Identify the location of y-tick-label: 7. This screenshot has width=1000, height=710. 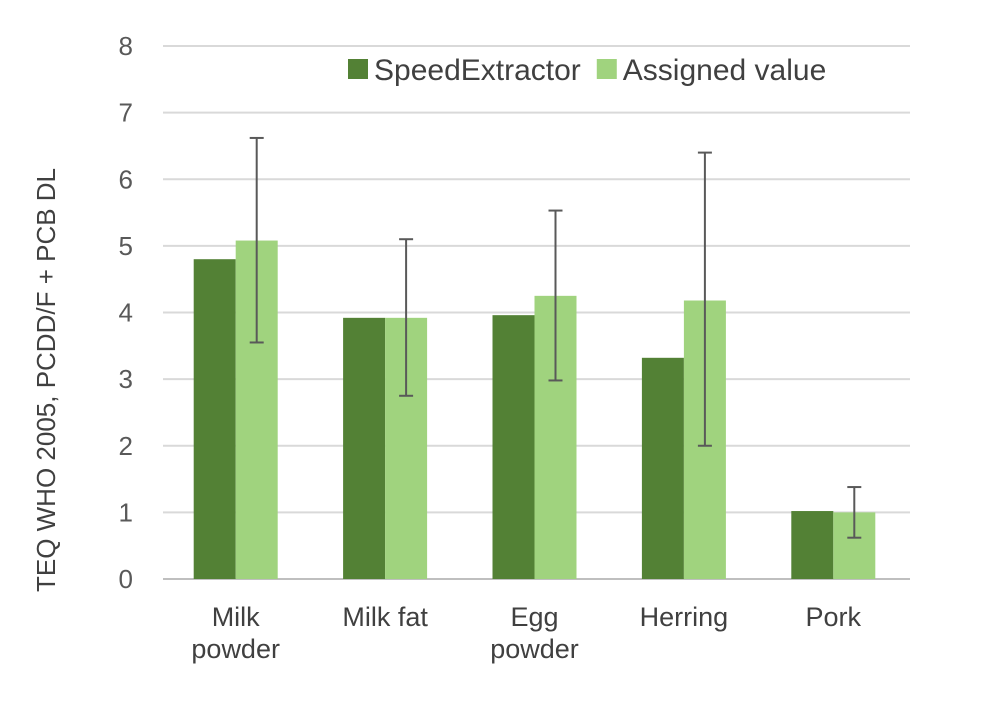
(126, 113).